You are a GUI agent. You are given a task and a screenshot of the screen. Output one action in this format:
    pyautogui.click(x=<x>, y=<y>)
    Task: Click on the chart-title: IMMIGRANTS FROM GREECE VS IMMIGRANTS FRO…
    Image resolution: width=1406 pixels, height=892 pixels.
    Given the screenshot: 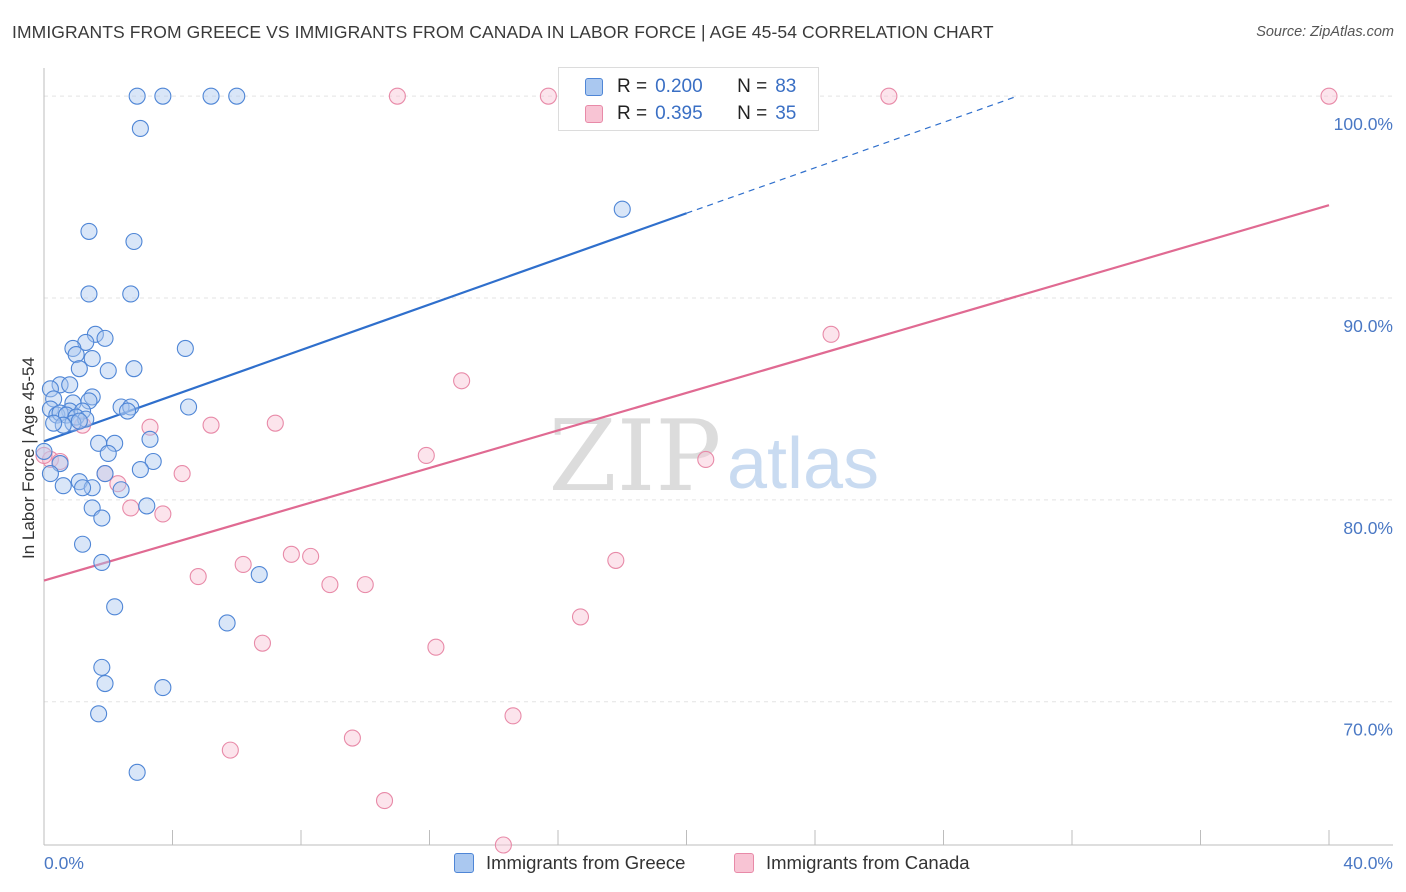 What is the action you would take?
    pyautogui.click(x=503, y=32)
    